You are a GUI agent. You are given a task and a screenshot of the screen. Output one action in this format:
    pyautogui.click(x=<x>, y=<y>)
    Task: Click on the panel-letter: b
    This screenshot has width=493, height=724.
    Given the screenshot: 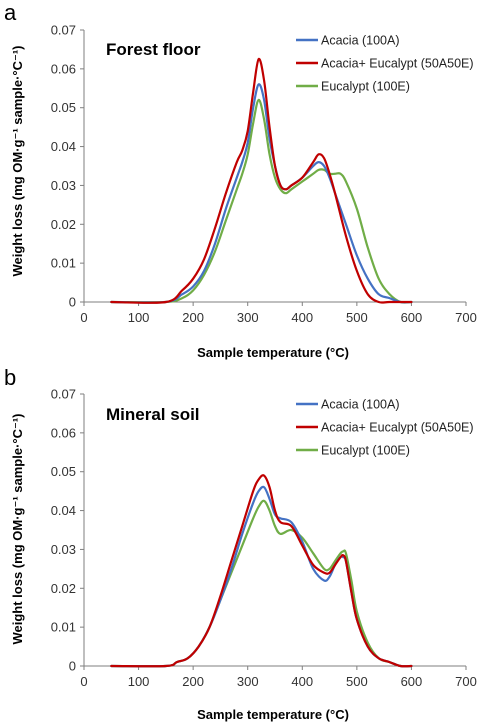 What is the action you would take?
    pyautogui.click(x=10, y=377)
    